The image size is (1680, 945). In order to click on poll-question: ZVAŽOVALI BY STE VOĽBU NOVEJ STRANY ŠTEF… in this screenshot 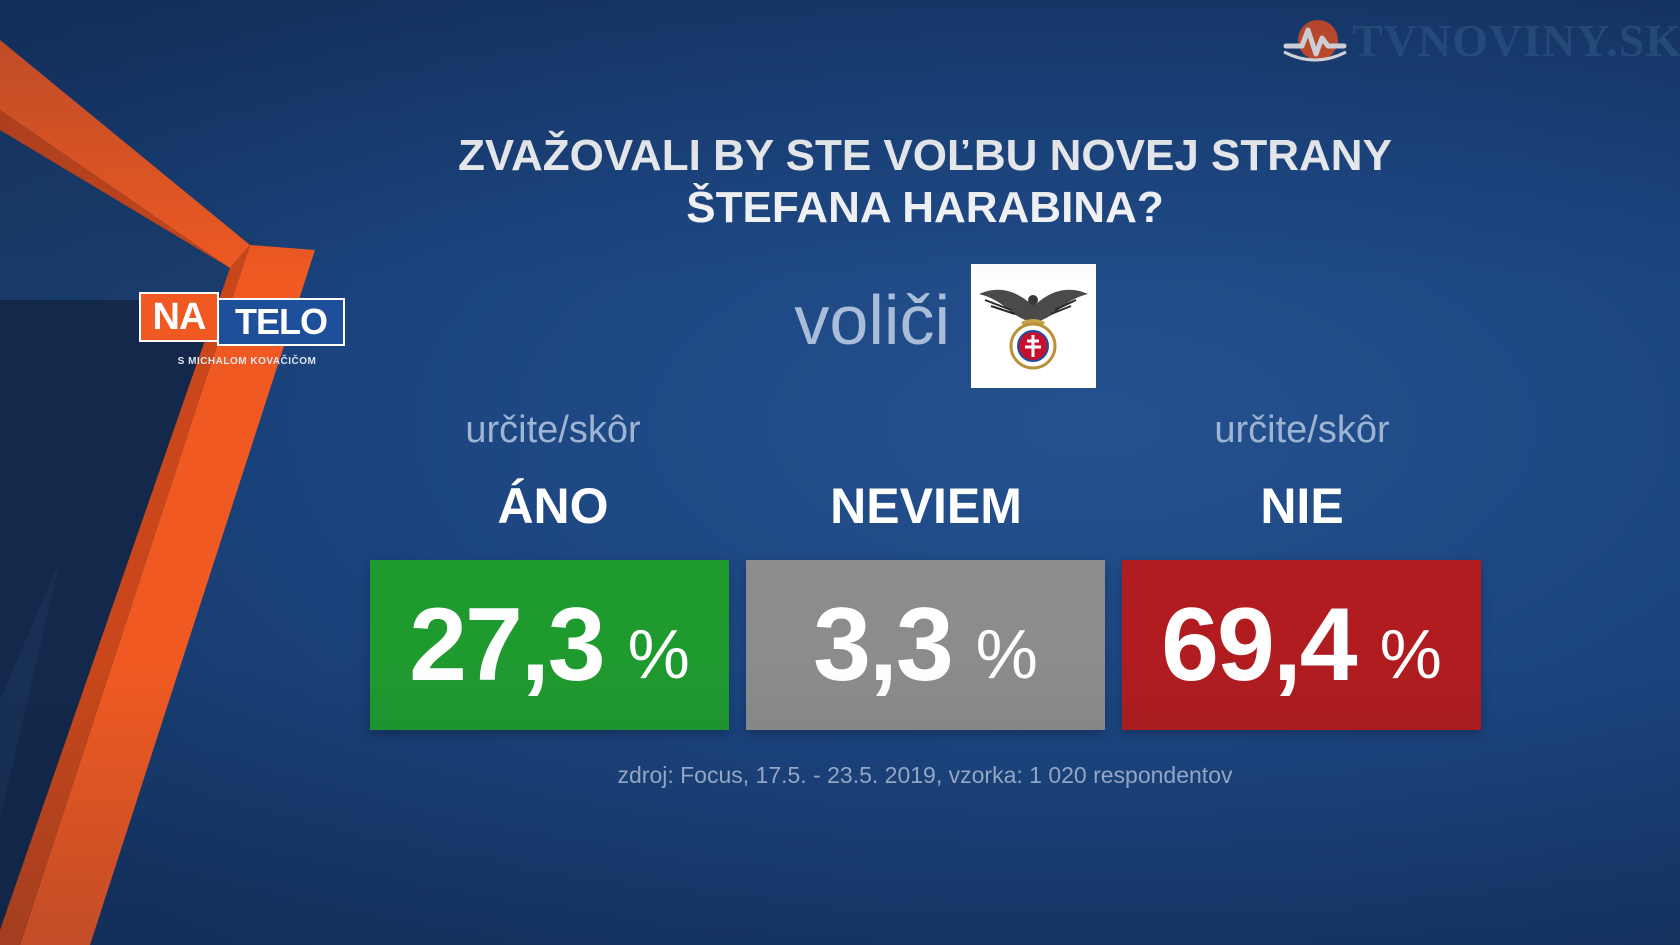, I will do `click(925, 182)`.